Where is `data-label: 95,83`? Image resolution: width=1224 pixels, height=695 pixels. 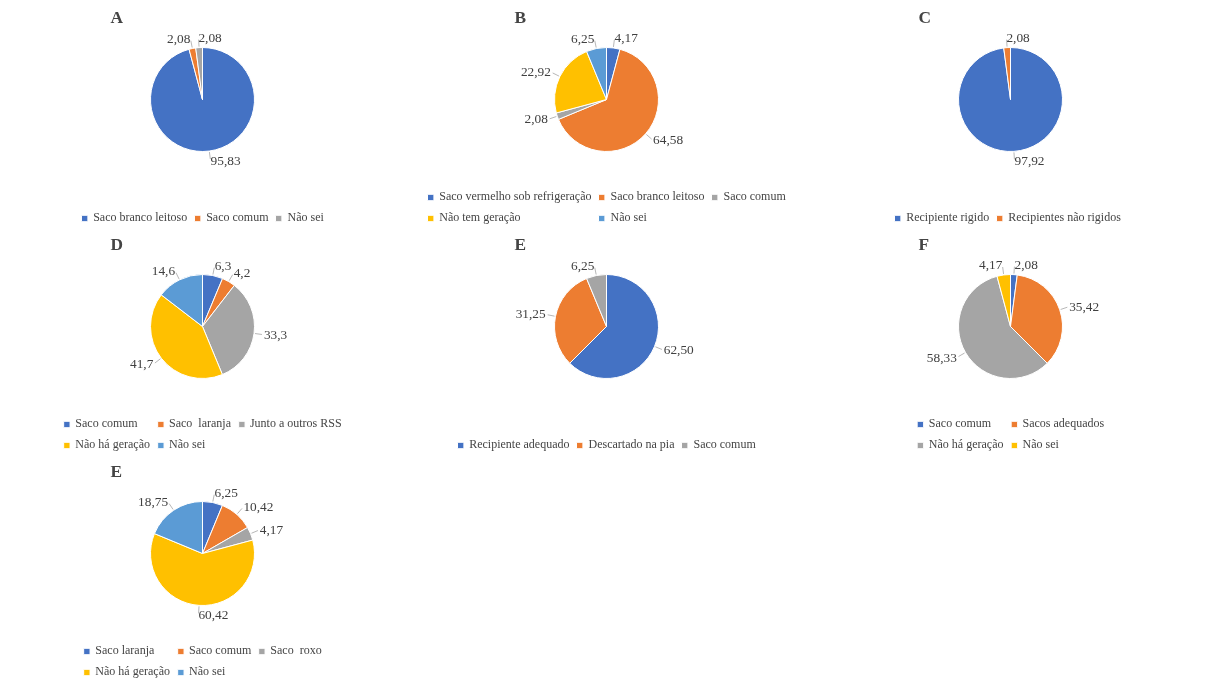 data-label: 95,83 is located at coordinates (225, 160).